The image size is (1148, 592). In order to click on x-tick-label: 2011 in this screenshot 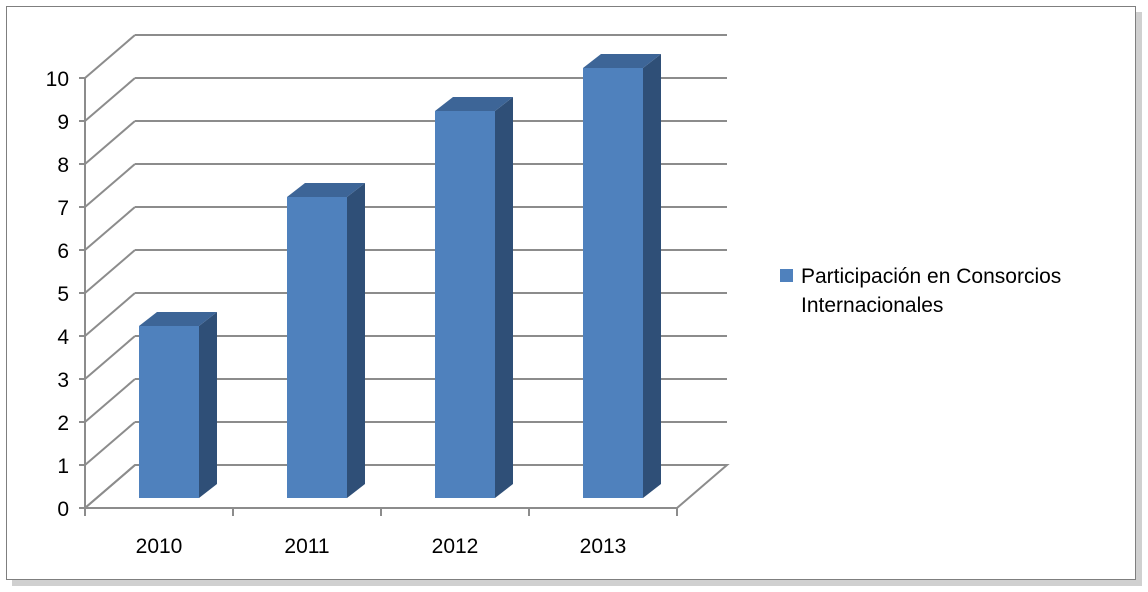, I will do `click(306, 546)`.